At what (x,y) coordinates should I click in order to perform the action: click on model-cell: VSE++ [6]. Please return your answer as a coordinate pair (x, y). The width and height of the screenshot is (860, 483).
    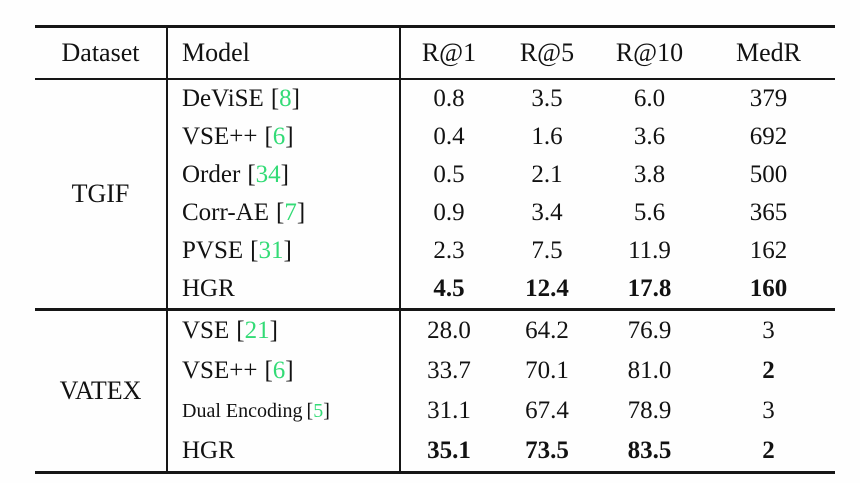
    Looking at the image, I should click on (284, 371).